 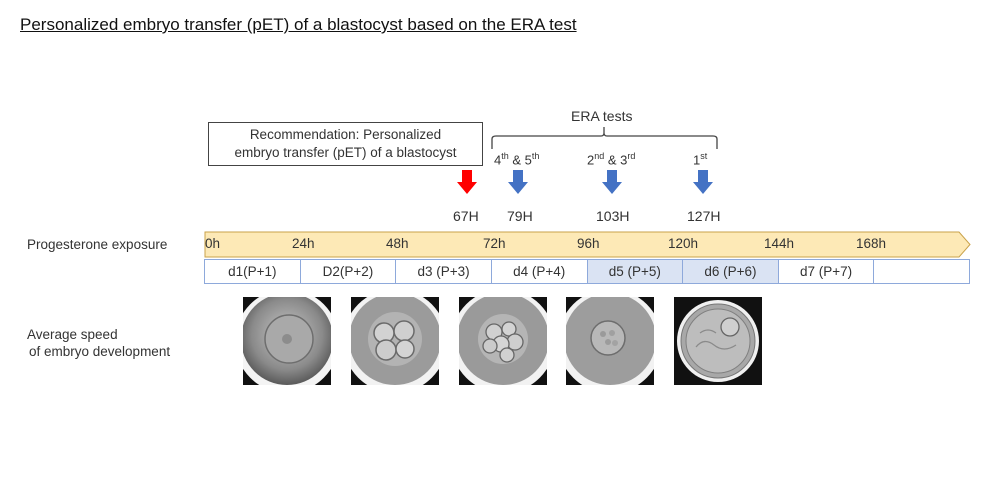 I want to click on era-hour-label: 127H, so click(x=704, y=216).